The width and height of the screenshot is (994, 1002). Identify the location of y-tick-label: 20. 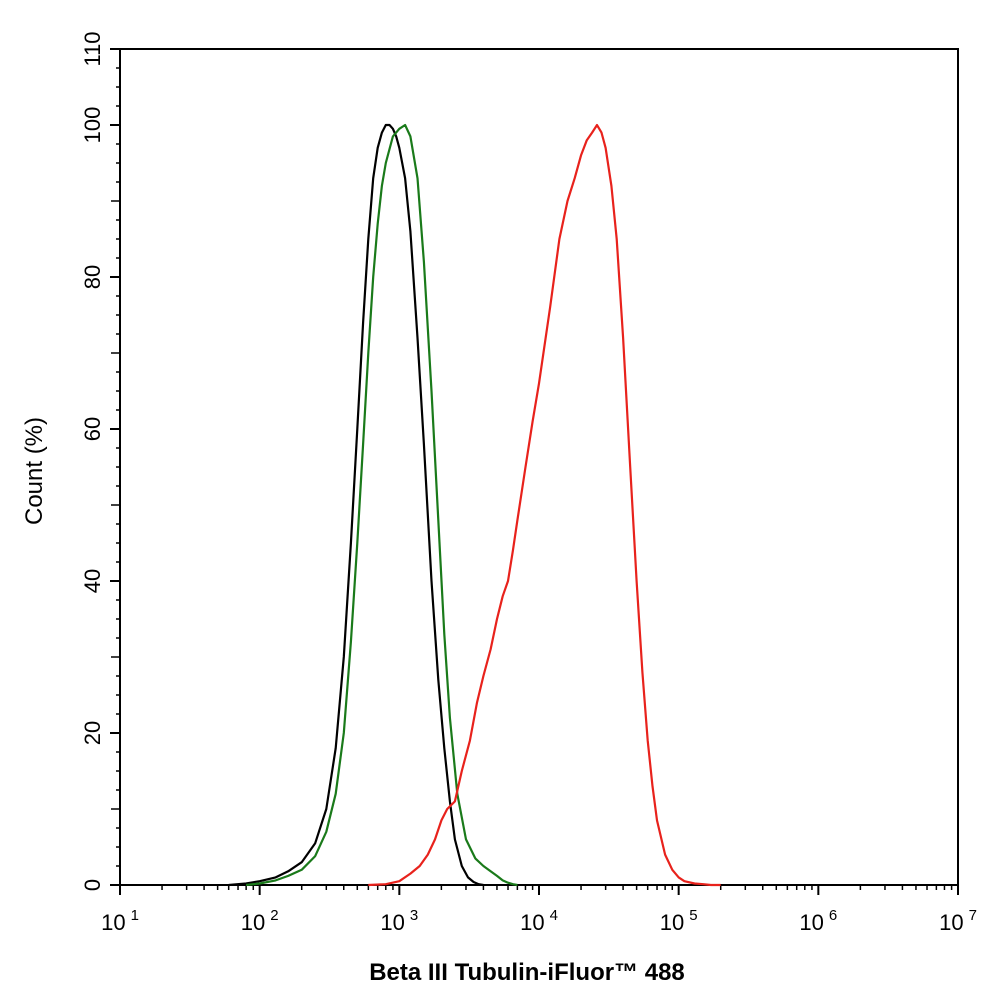
(92, 733).